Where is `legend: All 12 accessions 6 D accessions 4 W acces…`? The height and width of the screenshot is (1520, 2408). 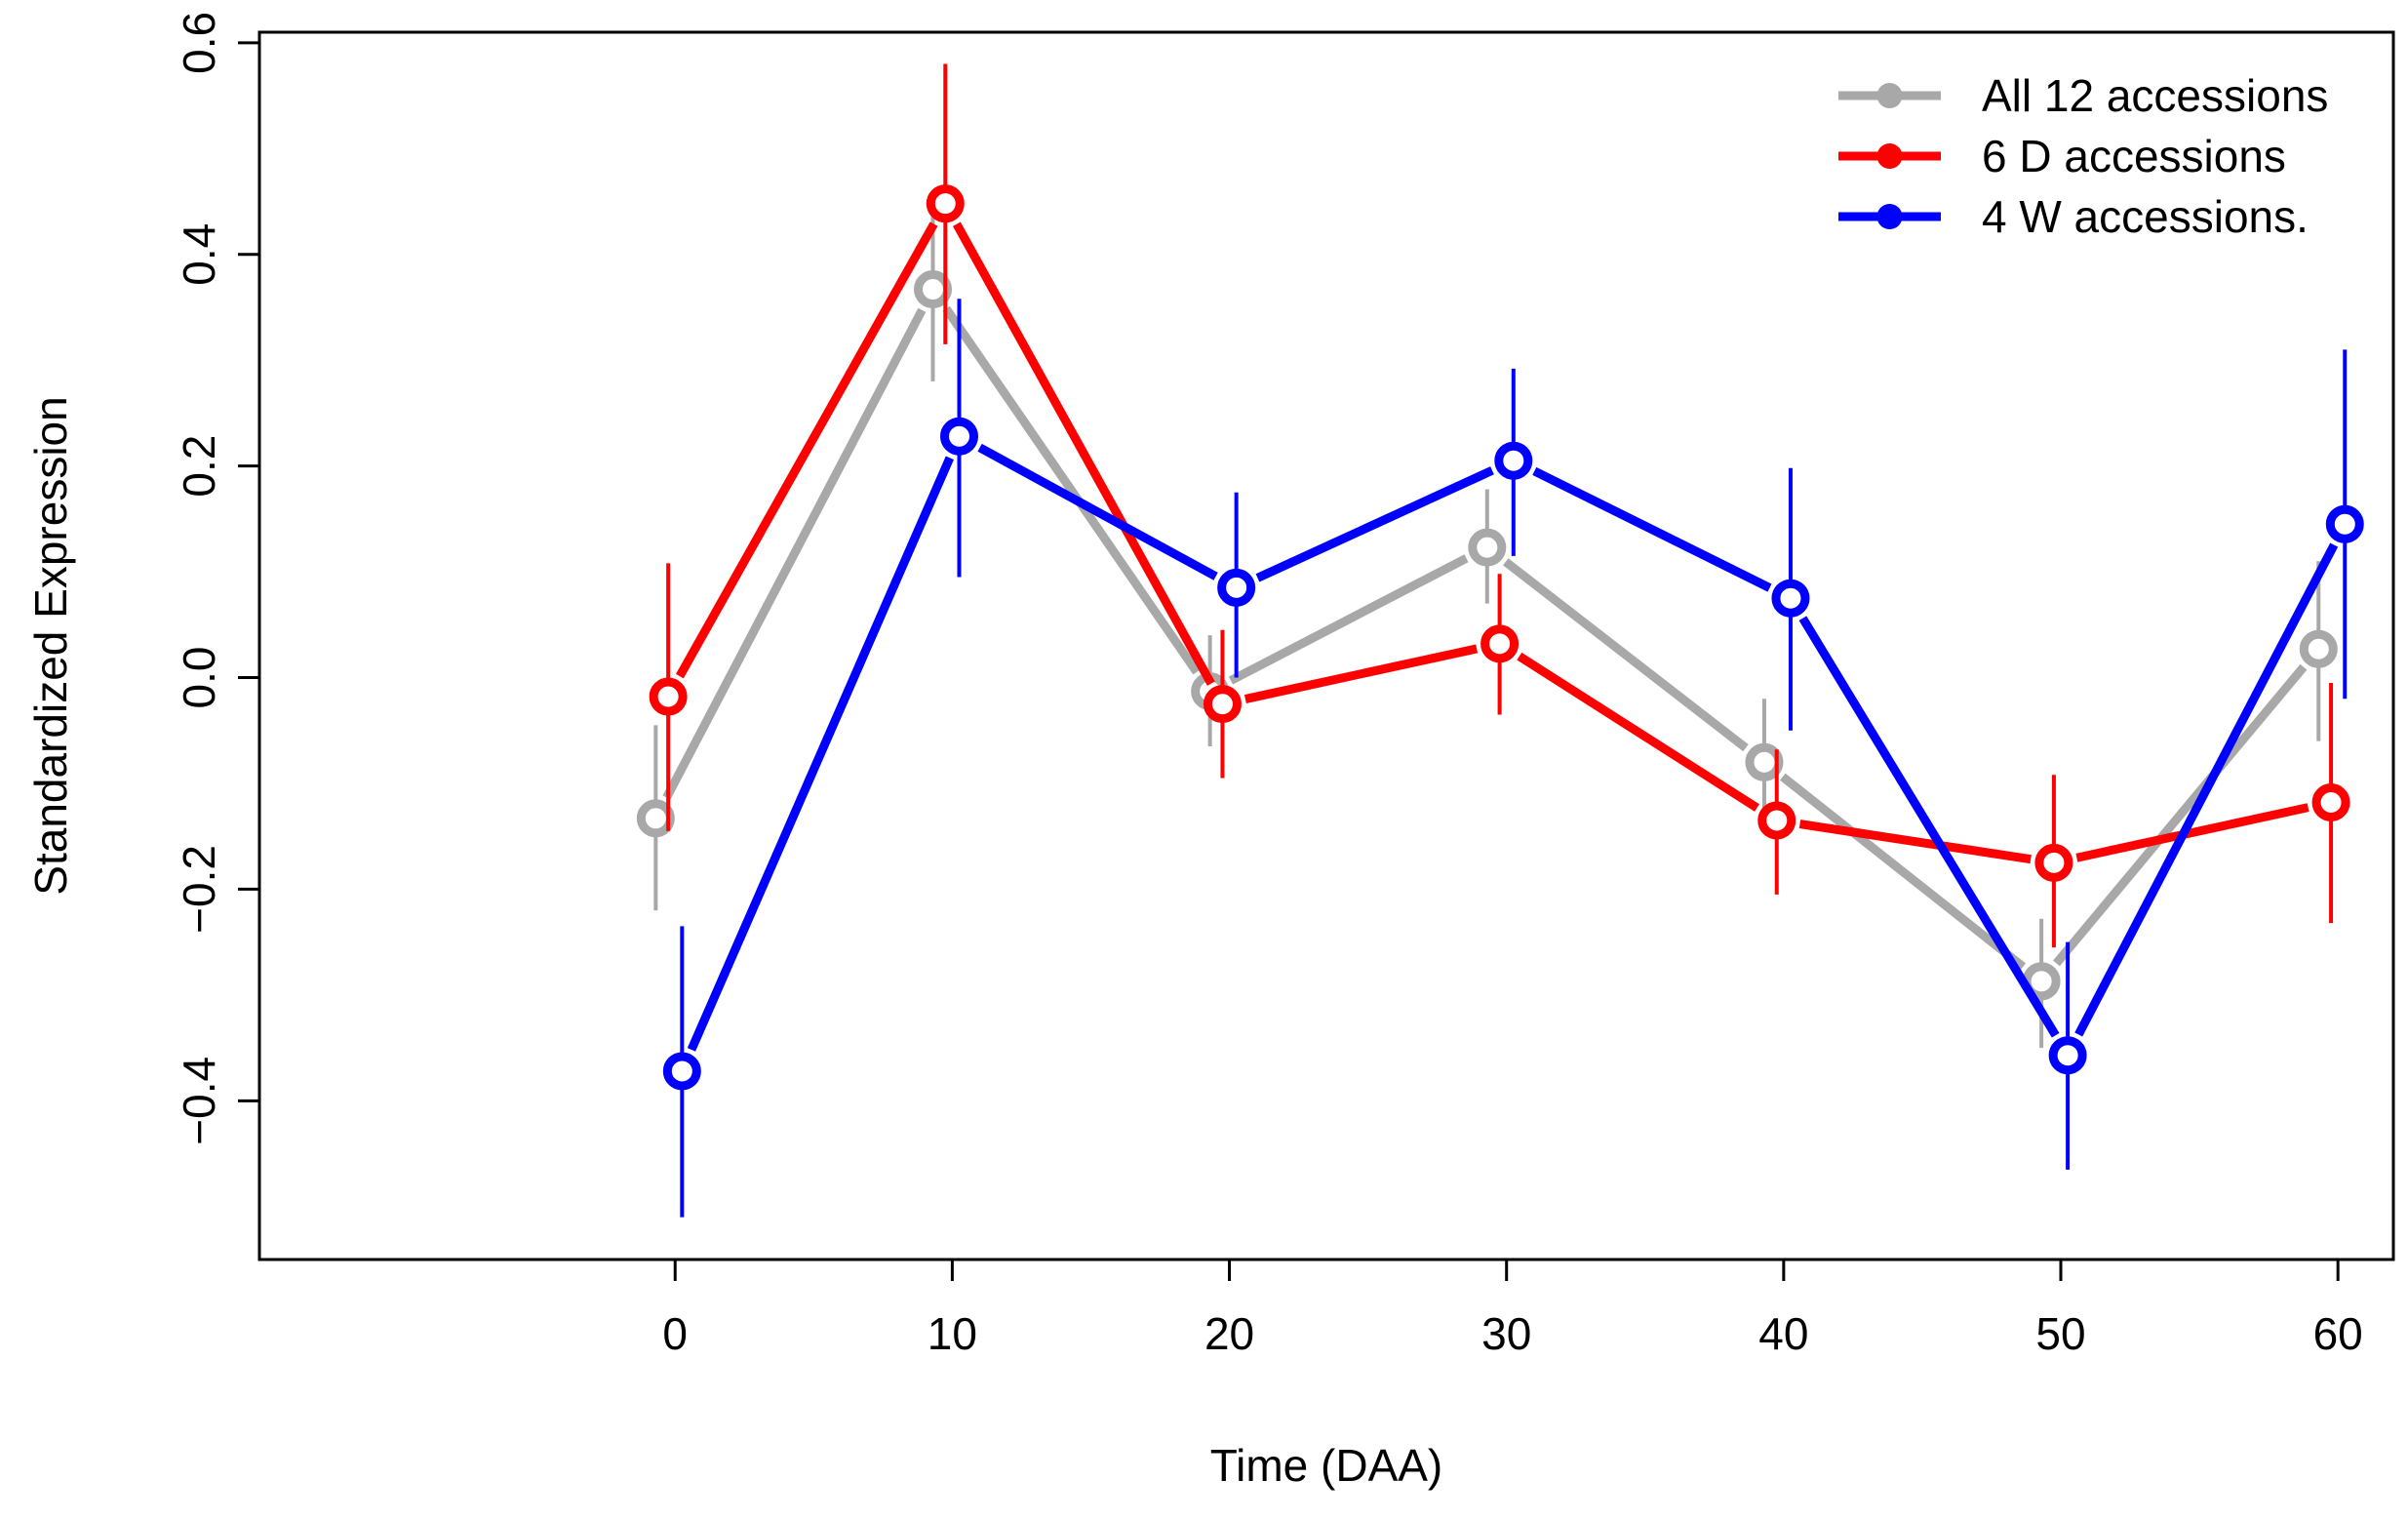
legend: All 12 accessions 6 D accessions 4 W acces… is located at coordinates (2083, 156).